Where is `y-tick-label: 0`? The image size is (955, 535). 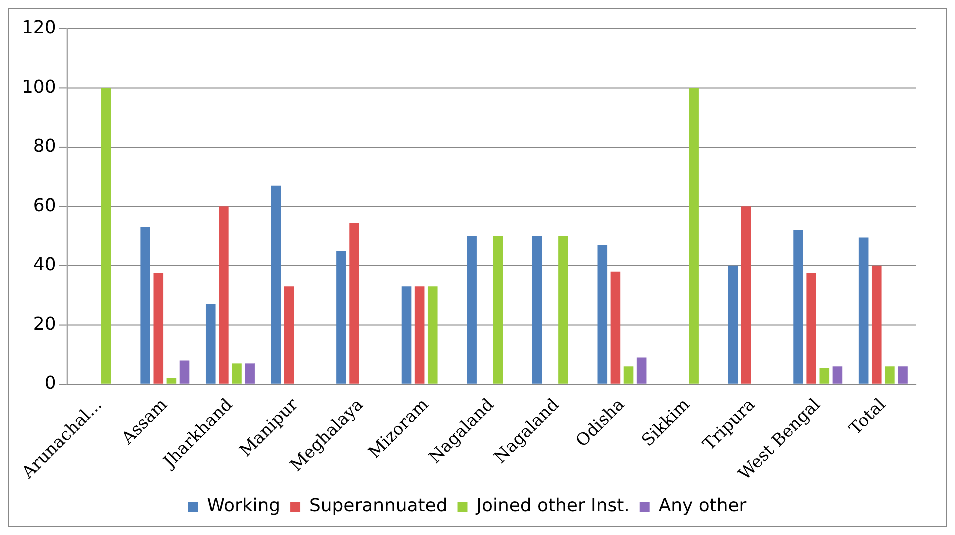
y-tick-label: 0 is located at coordinates (50, 383).